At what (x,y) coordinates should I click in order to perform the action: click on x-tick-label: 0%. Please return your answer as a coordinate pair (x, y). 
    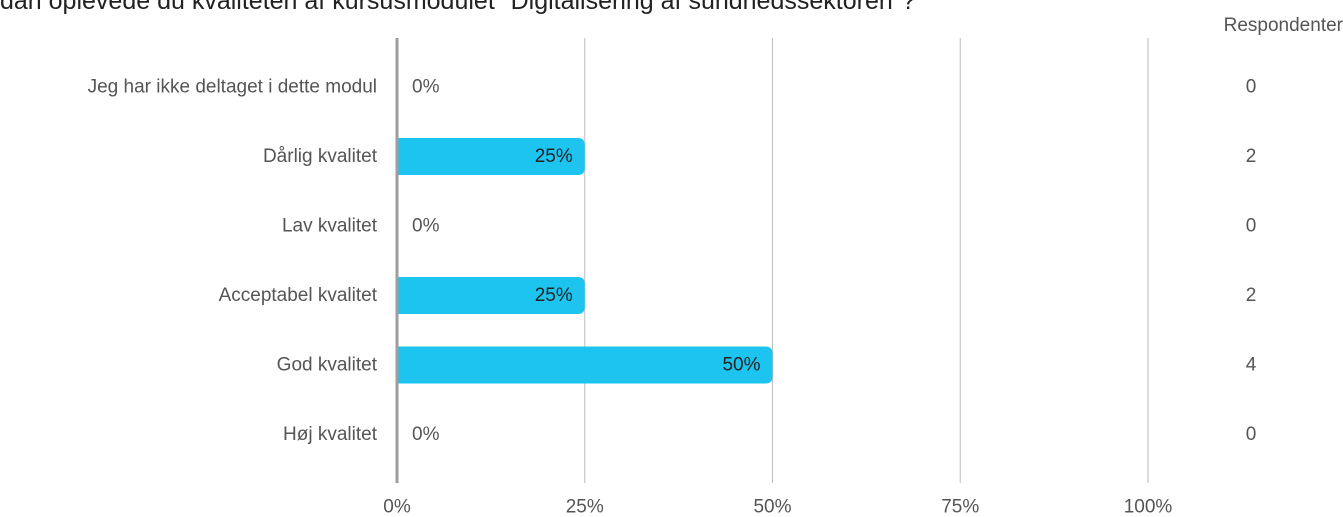
    Looking at the image, I should click on (397, 507).